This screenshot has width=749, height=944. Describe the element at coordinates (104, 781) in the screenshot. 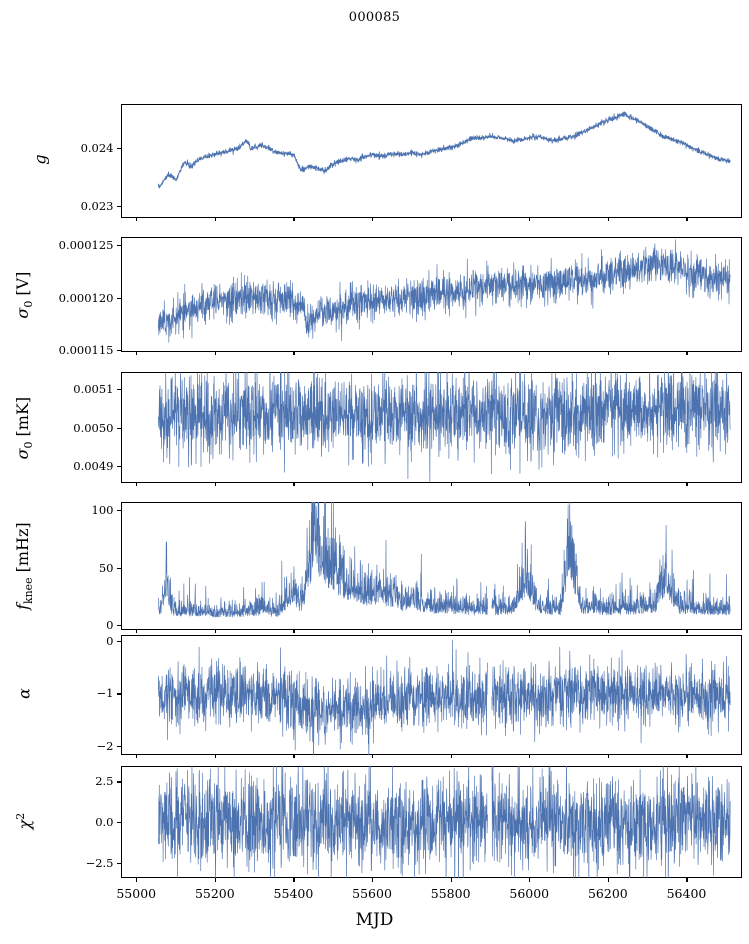

I see `y-tick-label: 2.5` at that location.